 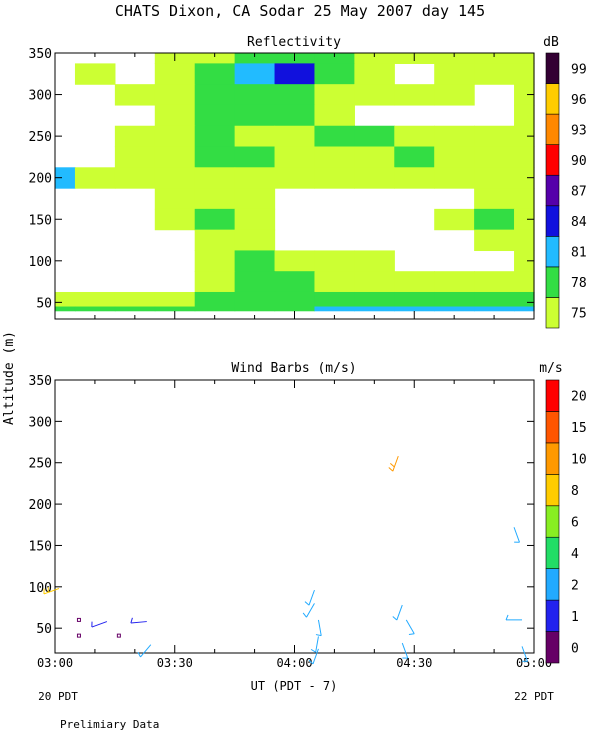 I want to click on reflectivity-colorbar: 75 78 81 84 87 90 93 96 99, so click(x=566, y=190).